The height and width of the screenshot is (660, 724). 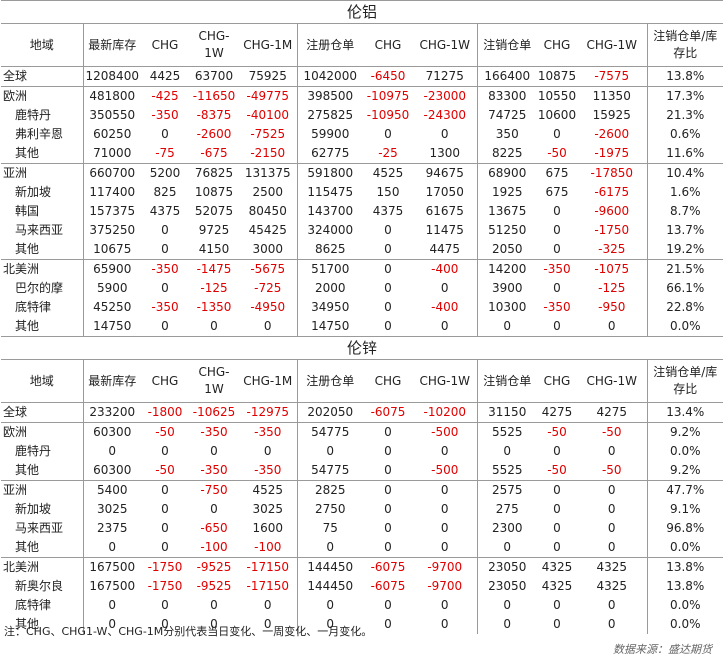 What do you see at coordinates (39, 230) in the screenshot?
I see `region-cell: 马来西亚` at bounding box center [39, 230].